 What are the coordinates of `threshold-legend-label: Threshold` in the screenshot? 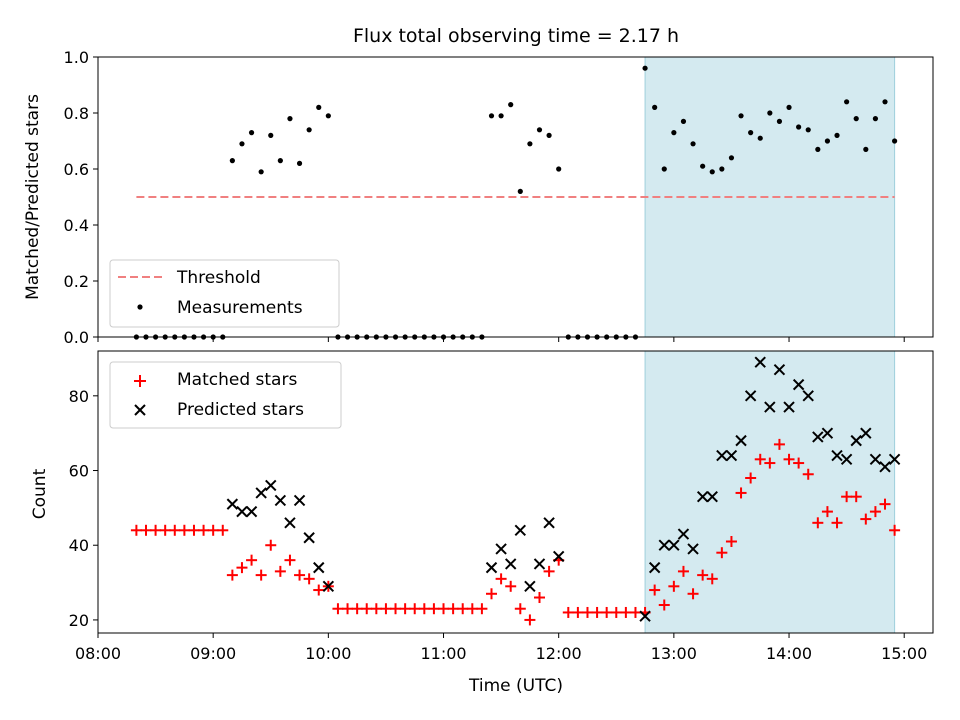 It's located at (218, 278).